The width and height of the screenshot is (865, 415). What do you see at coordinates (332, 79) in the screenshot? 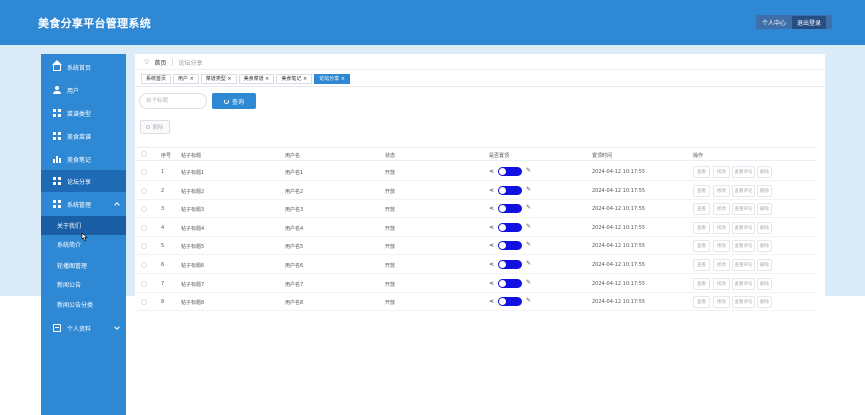
I see `tab-item: 论坛分享 ×` at bounding box center [332, 79].